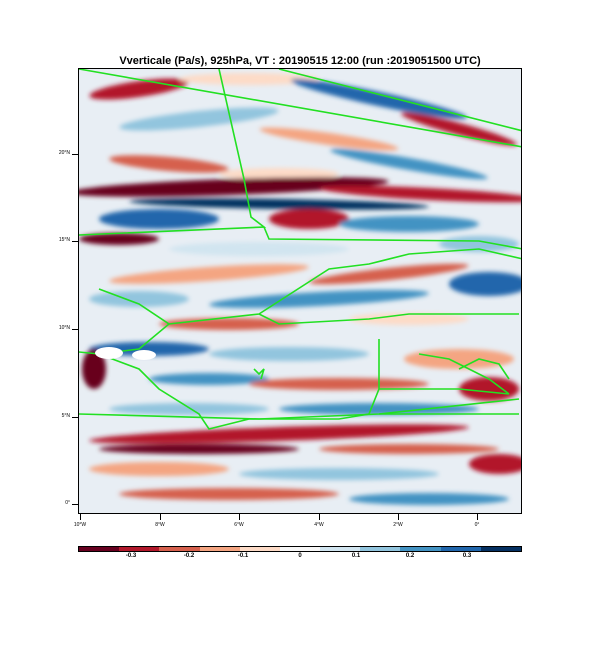  Describe the element at coordinates (300, 556) in the screenshot. I see `colorbar-label: 0` at that location.